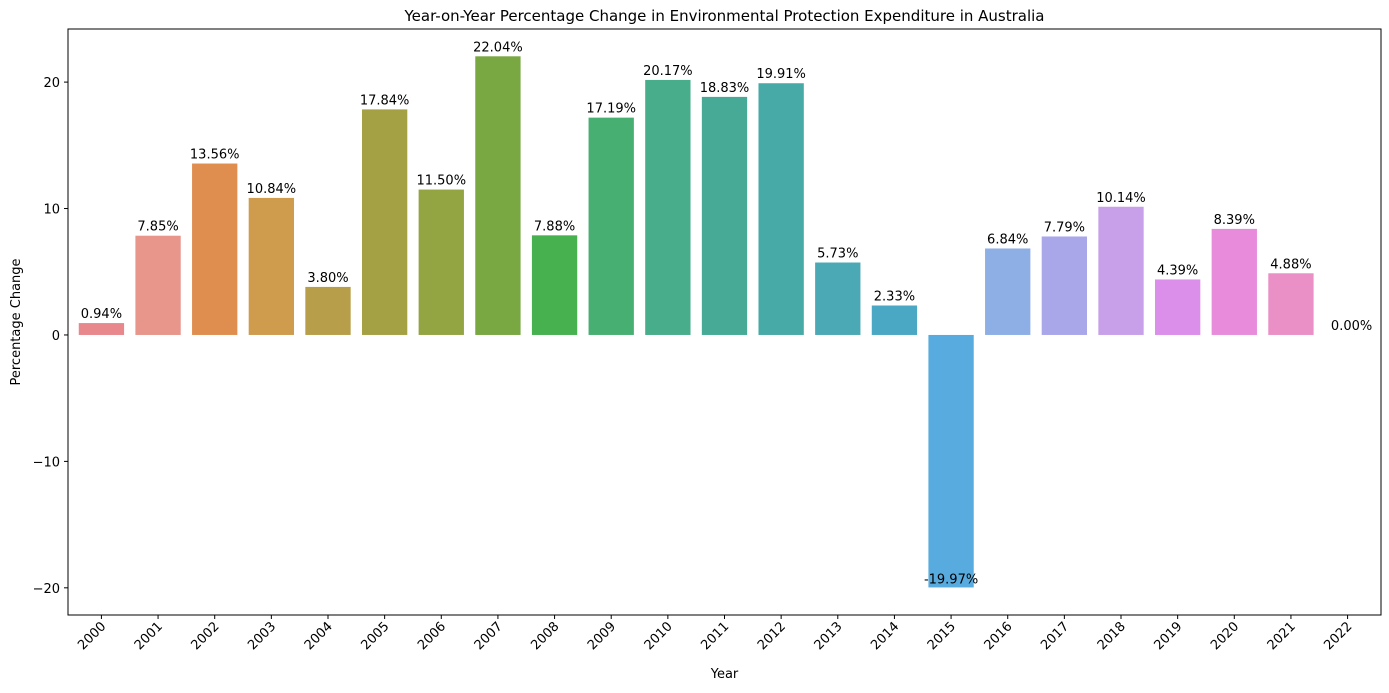 The height and width of the screenshot is (693, 1389). I want to click on bar-label-2018: 10.14%, so click(1121, 198).